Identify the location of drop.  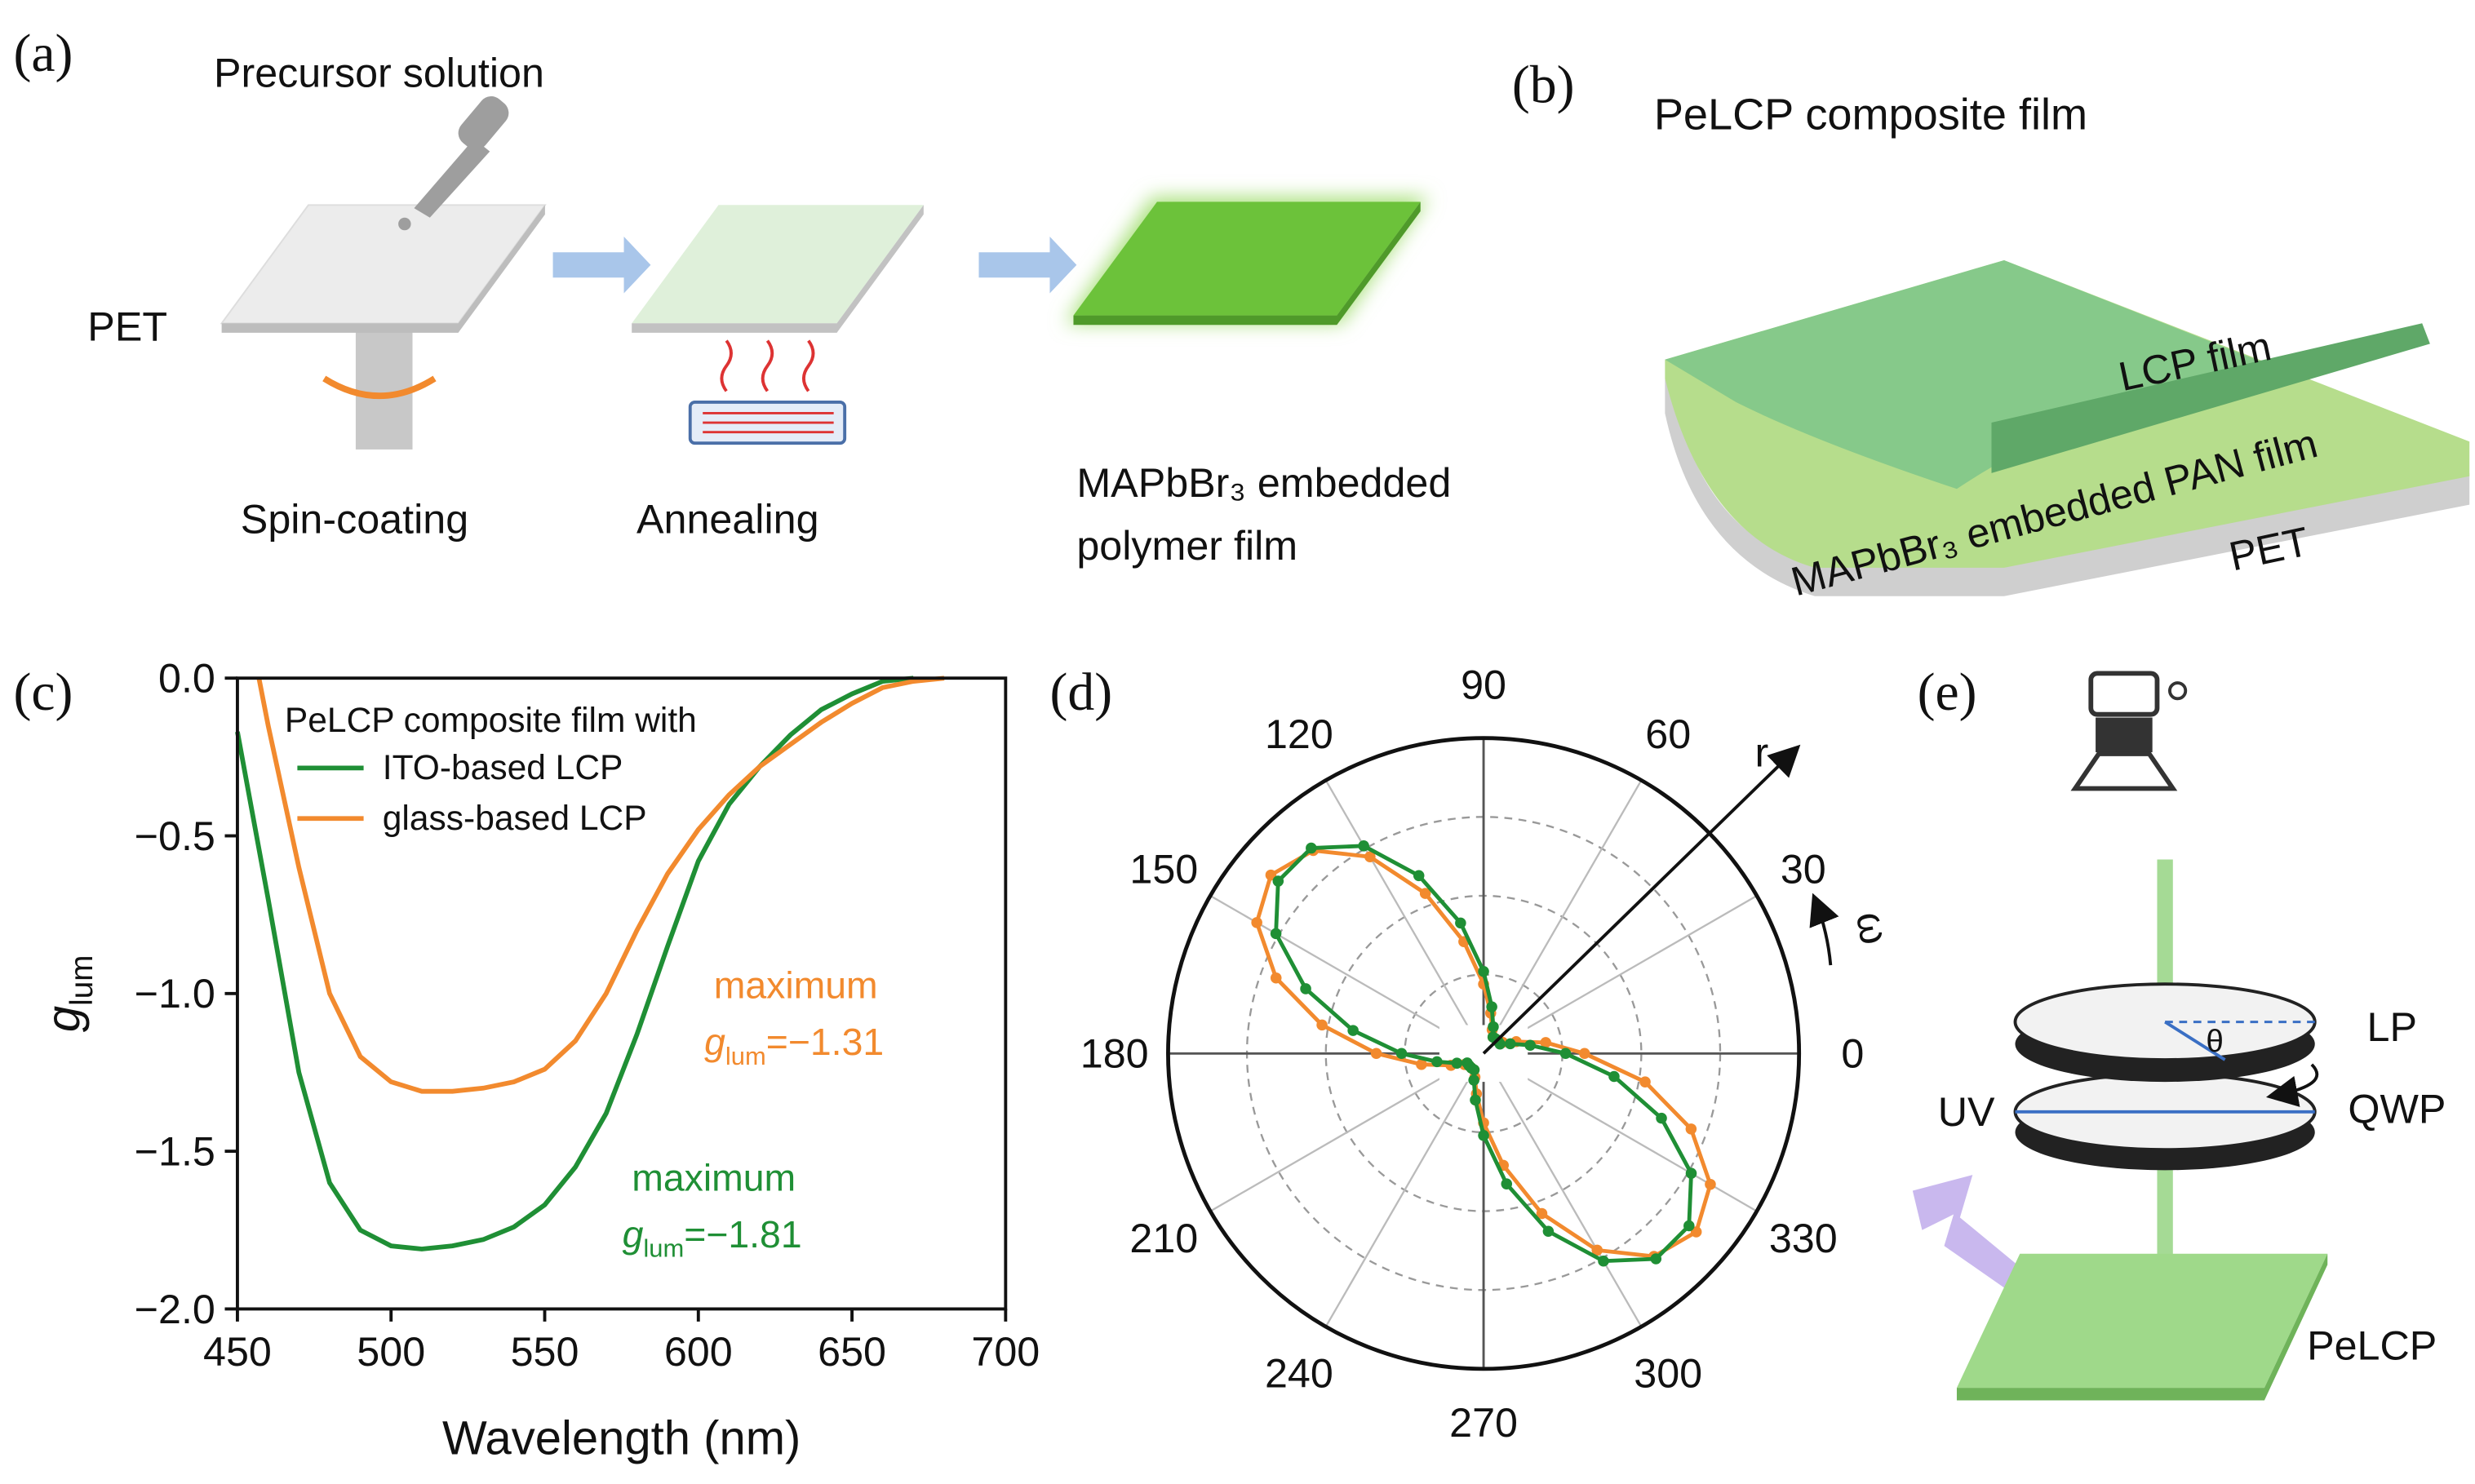
(404, 224).